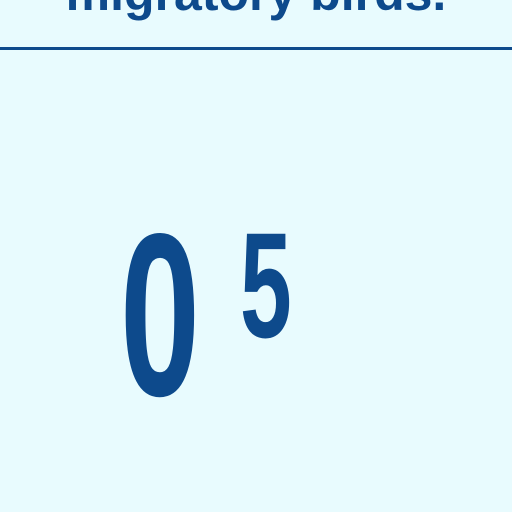 The image size is (512, 512). What do you see at coordinates (256, 10) in the screenshot?
I see `page-title: migratory birds.` at bounding box center [256, 10].